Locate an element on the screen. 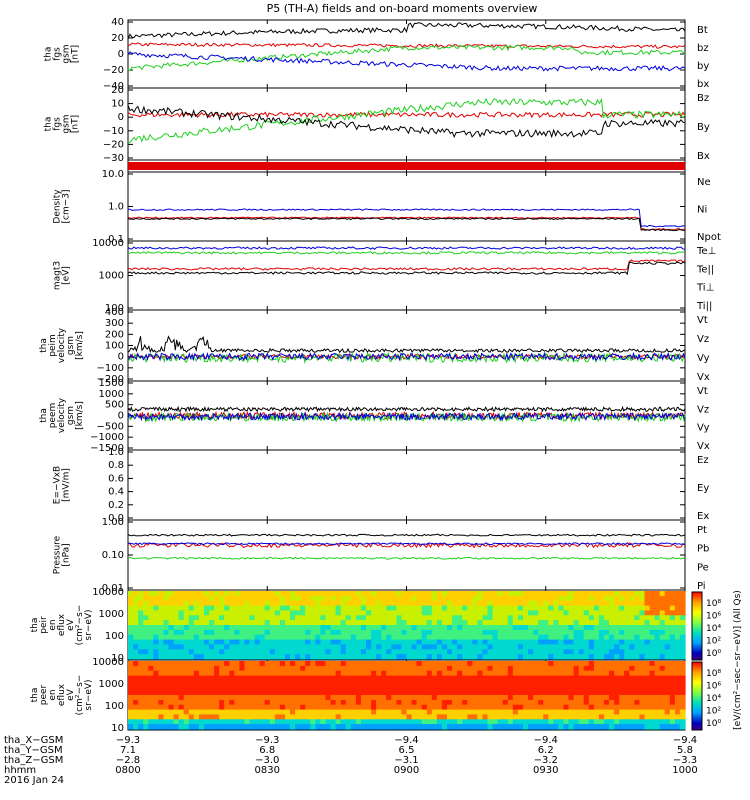 The height and width of the screenshot is (800, 750). legend-Ti||: Ti|| is located at coordinates (704, 306).